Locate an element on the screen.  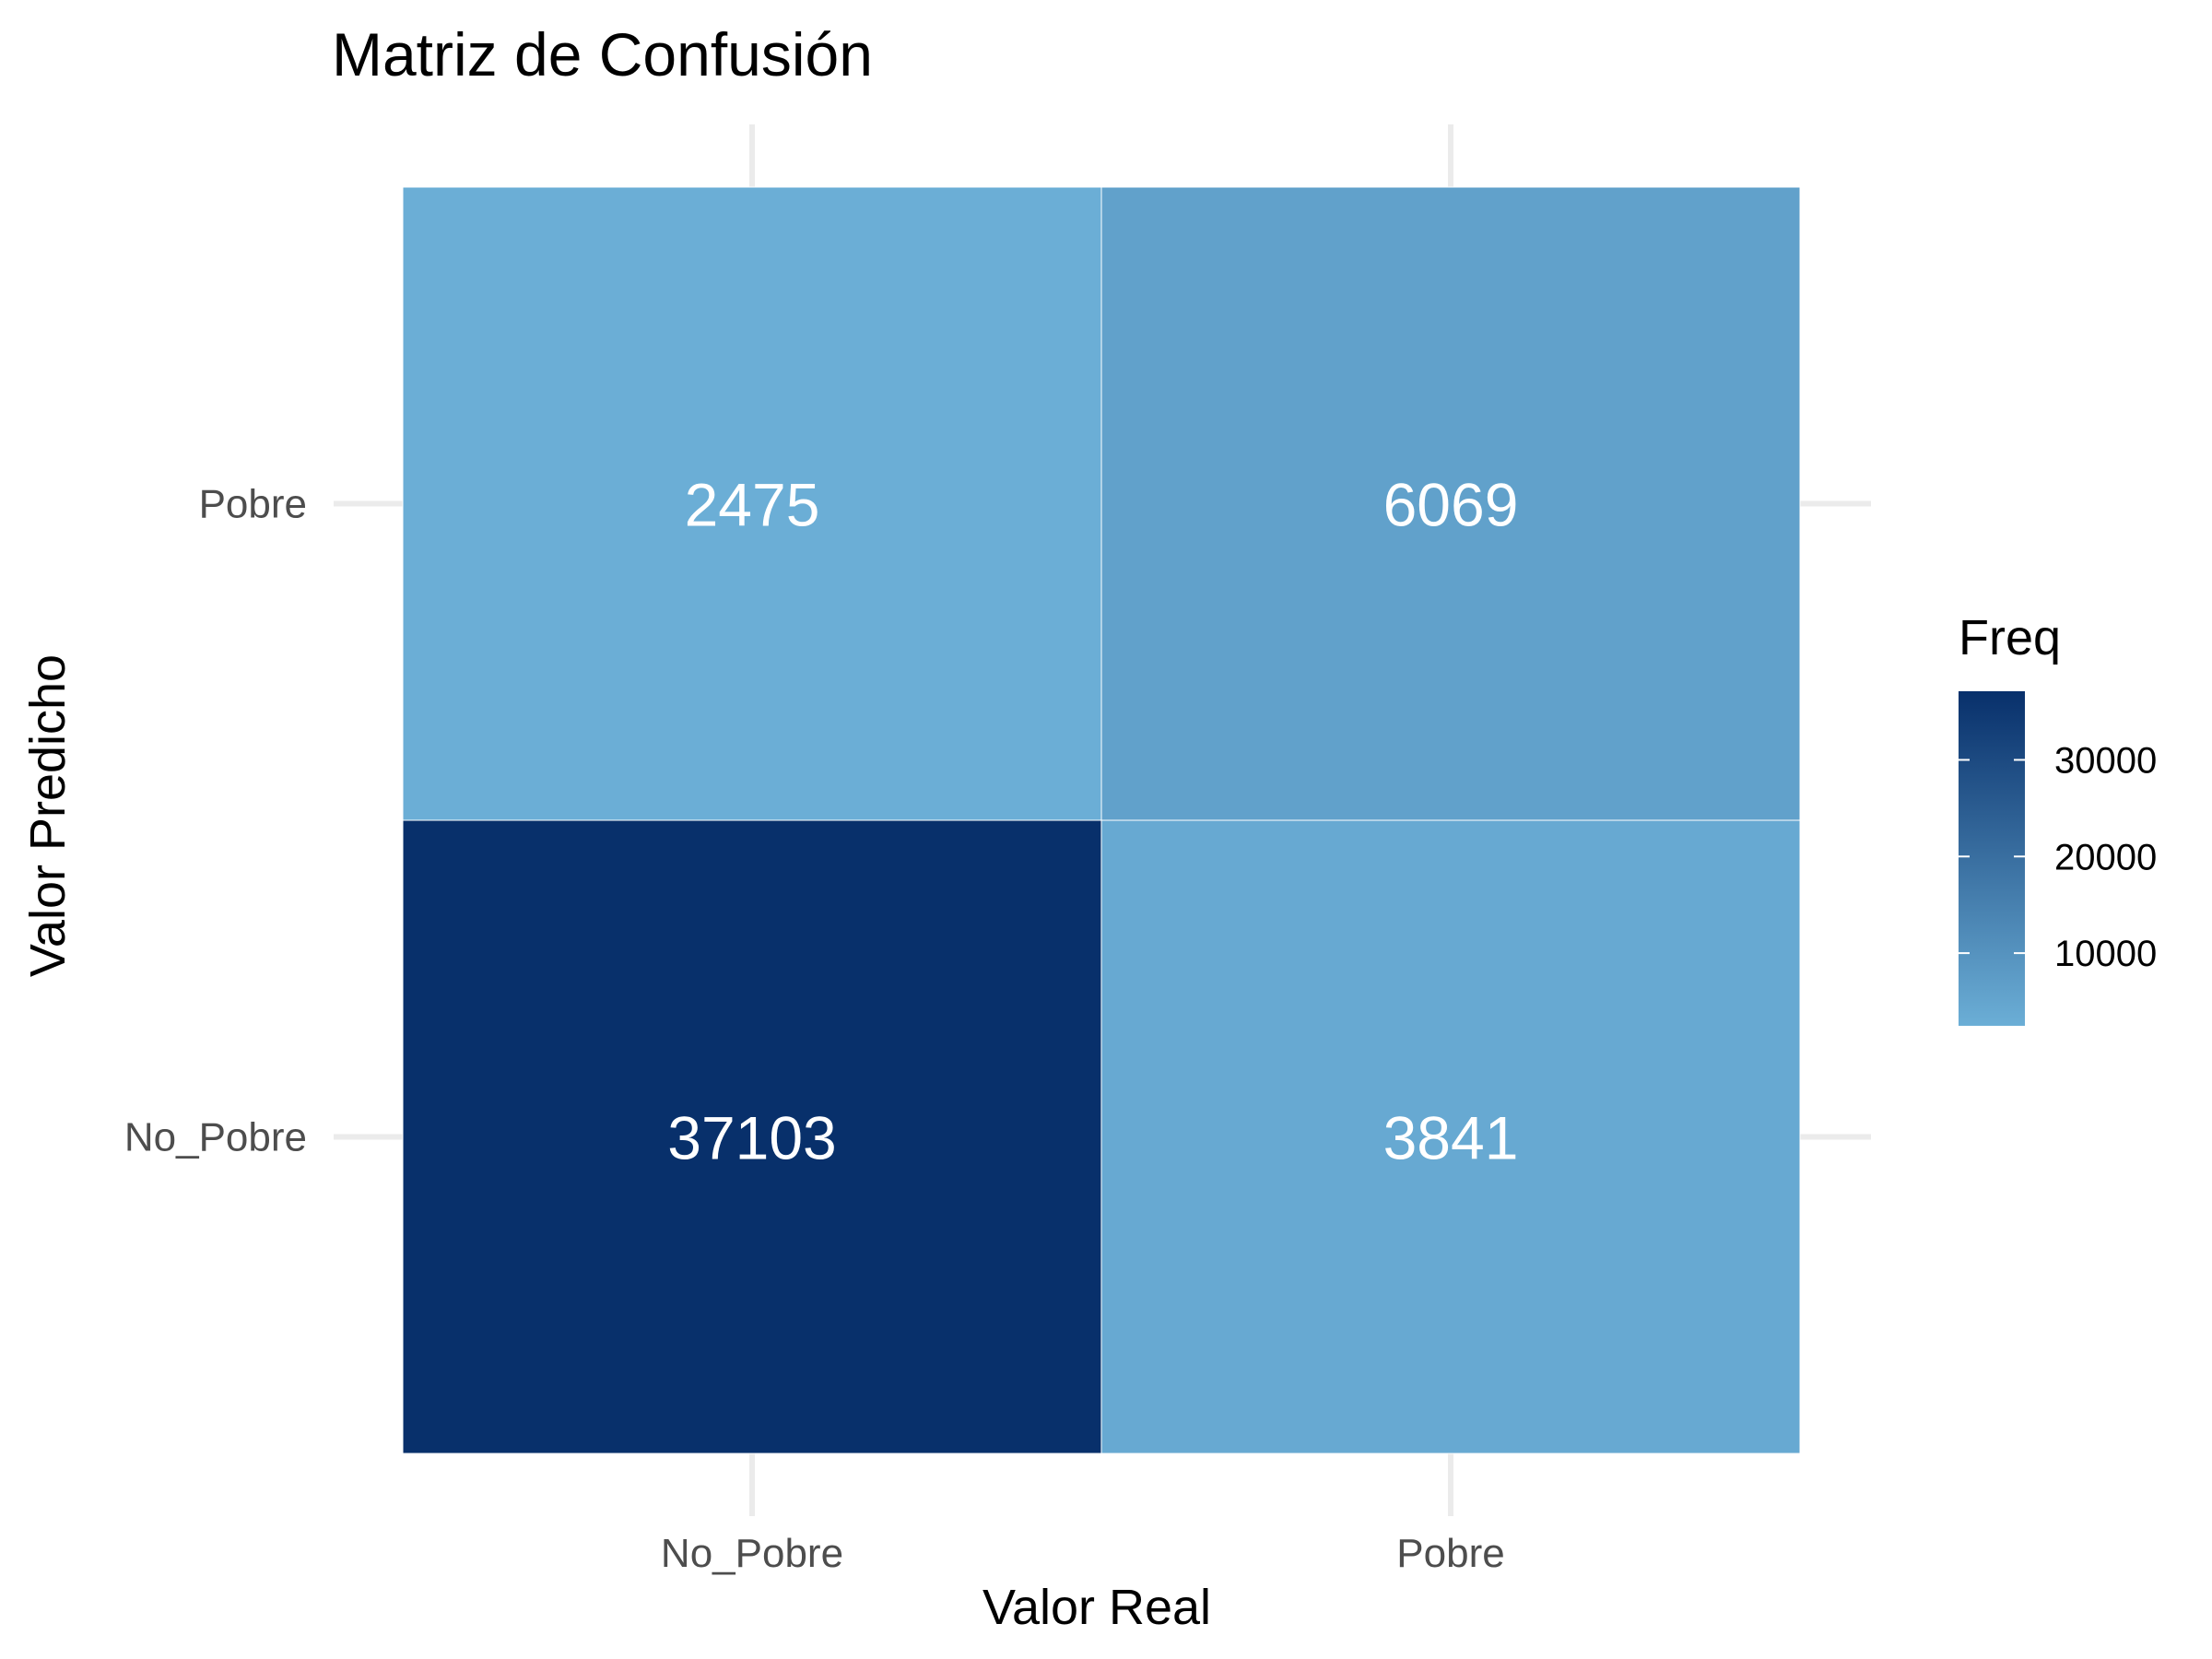
x-axis-ticks: No_Pobre Pobre is located at coordinates (1083, 1553).